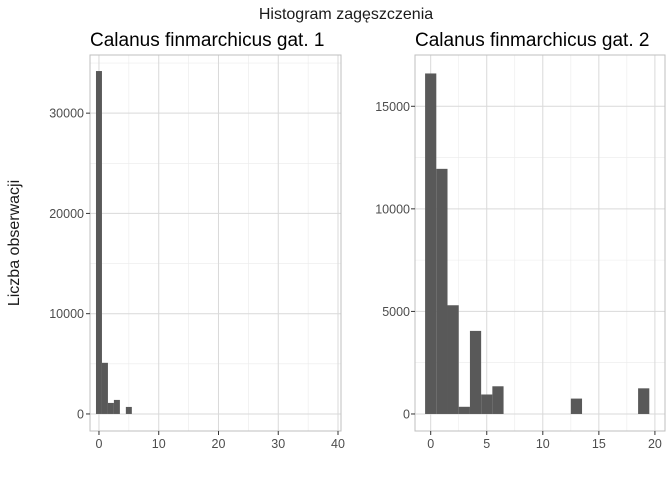 Image resolution: width=672 pixels, height=480 pixels. I want to click on panel-title: Calanus finmarchicus gat. 1, so click(207, 40).